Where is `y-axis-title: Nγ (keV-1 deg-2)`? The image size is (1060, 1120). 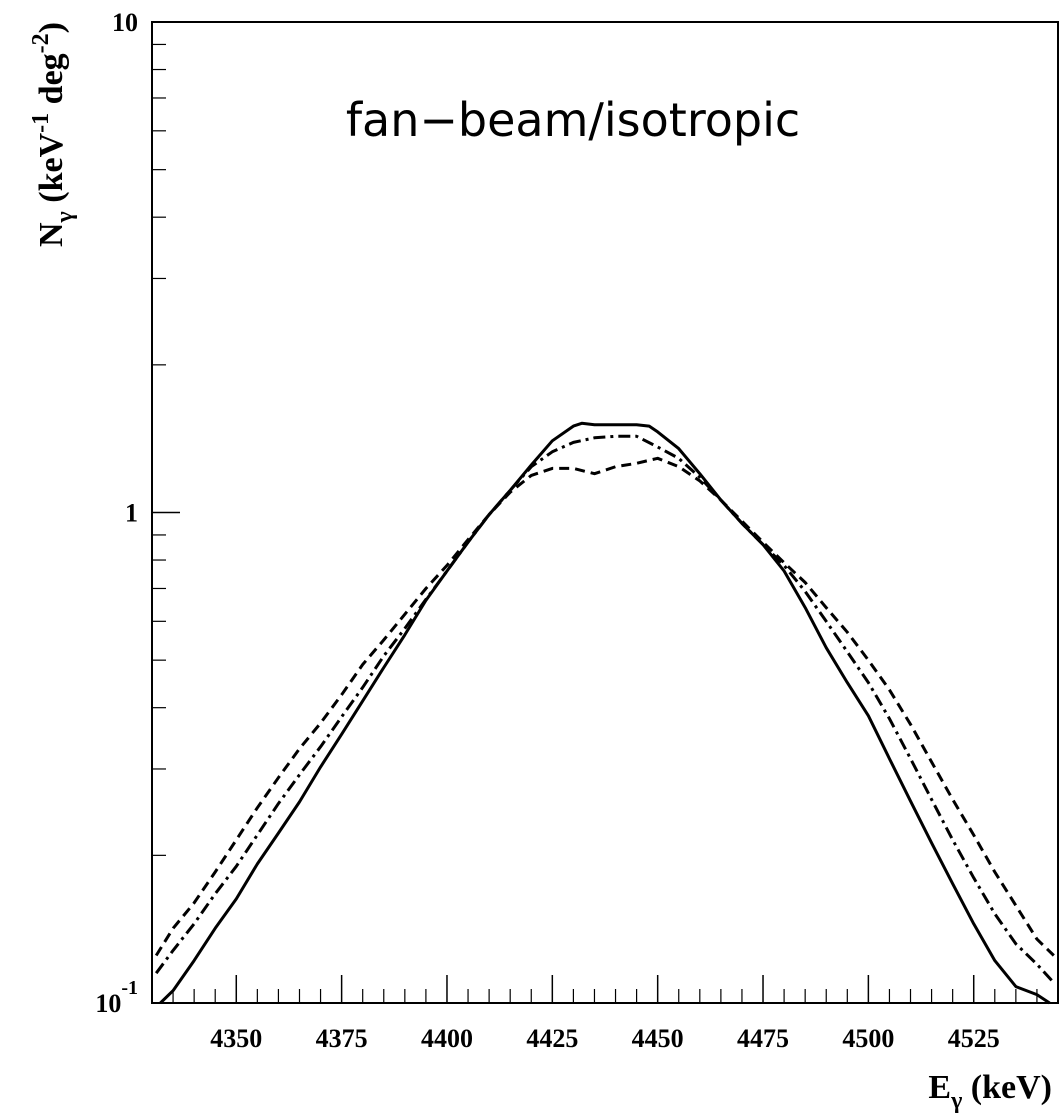
y-axis-title: Nγ (keV-1 deg-2) is located at coordinates (53, 134).